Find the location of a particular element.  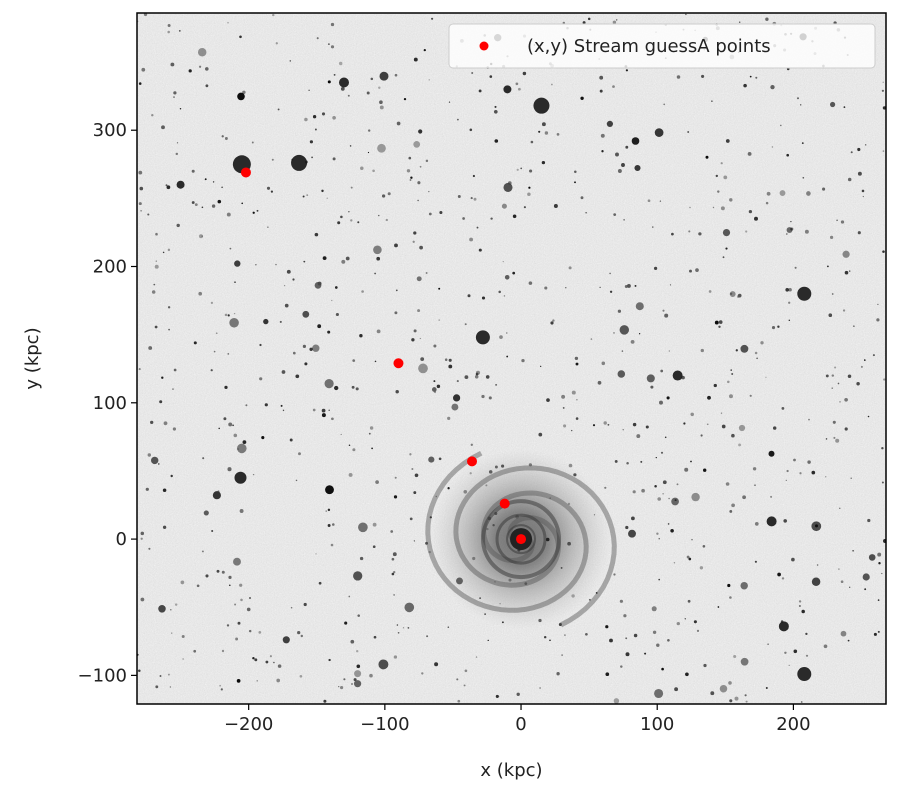

x-axis: −200 −100 0 100 200 is located at coordinates (517, 719).